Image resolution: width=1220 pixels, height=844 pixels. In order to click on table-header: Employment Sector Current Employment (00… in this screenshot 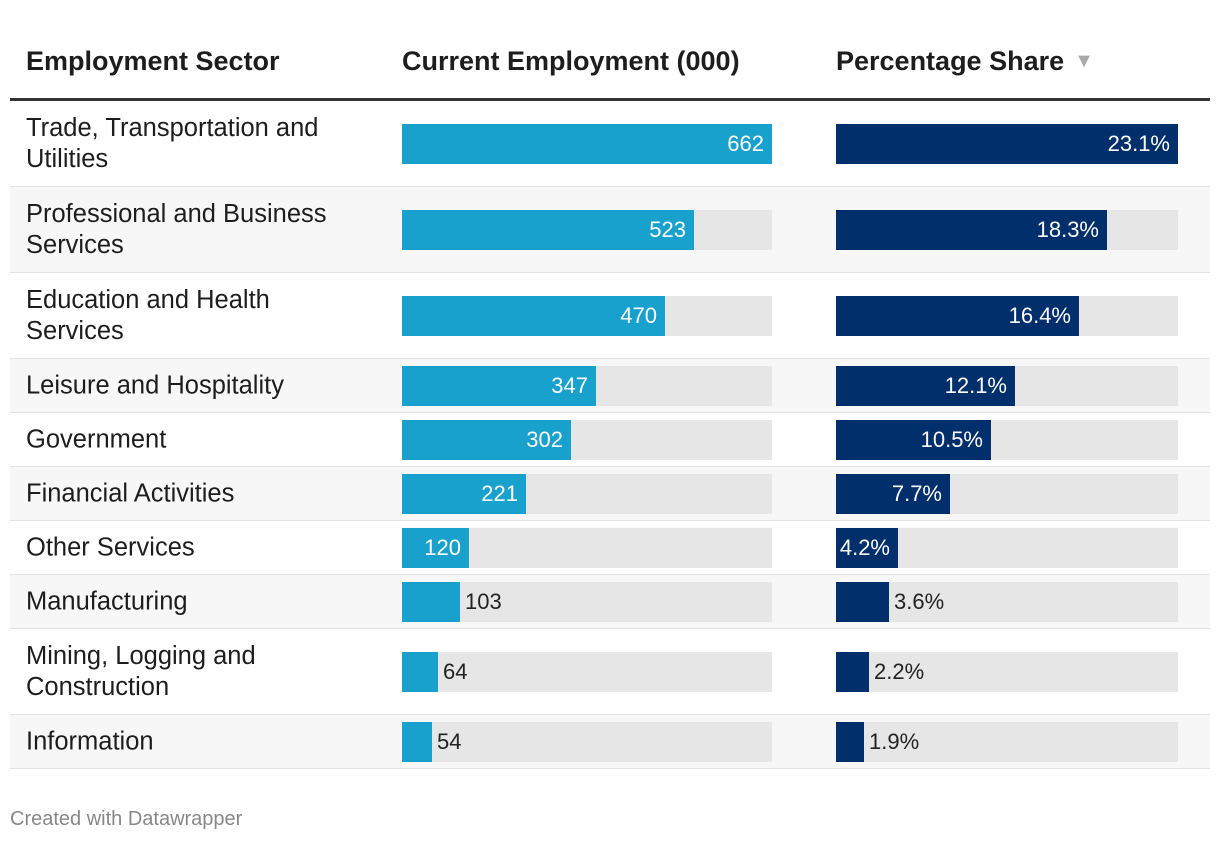, I will do `click(610, 50)`.